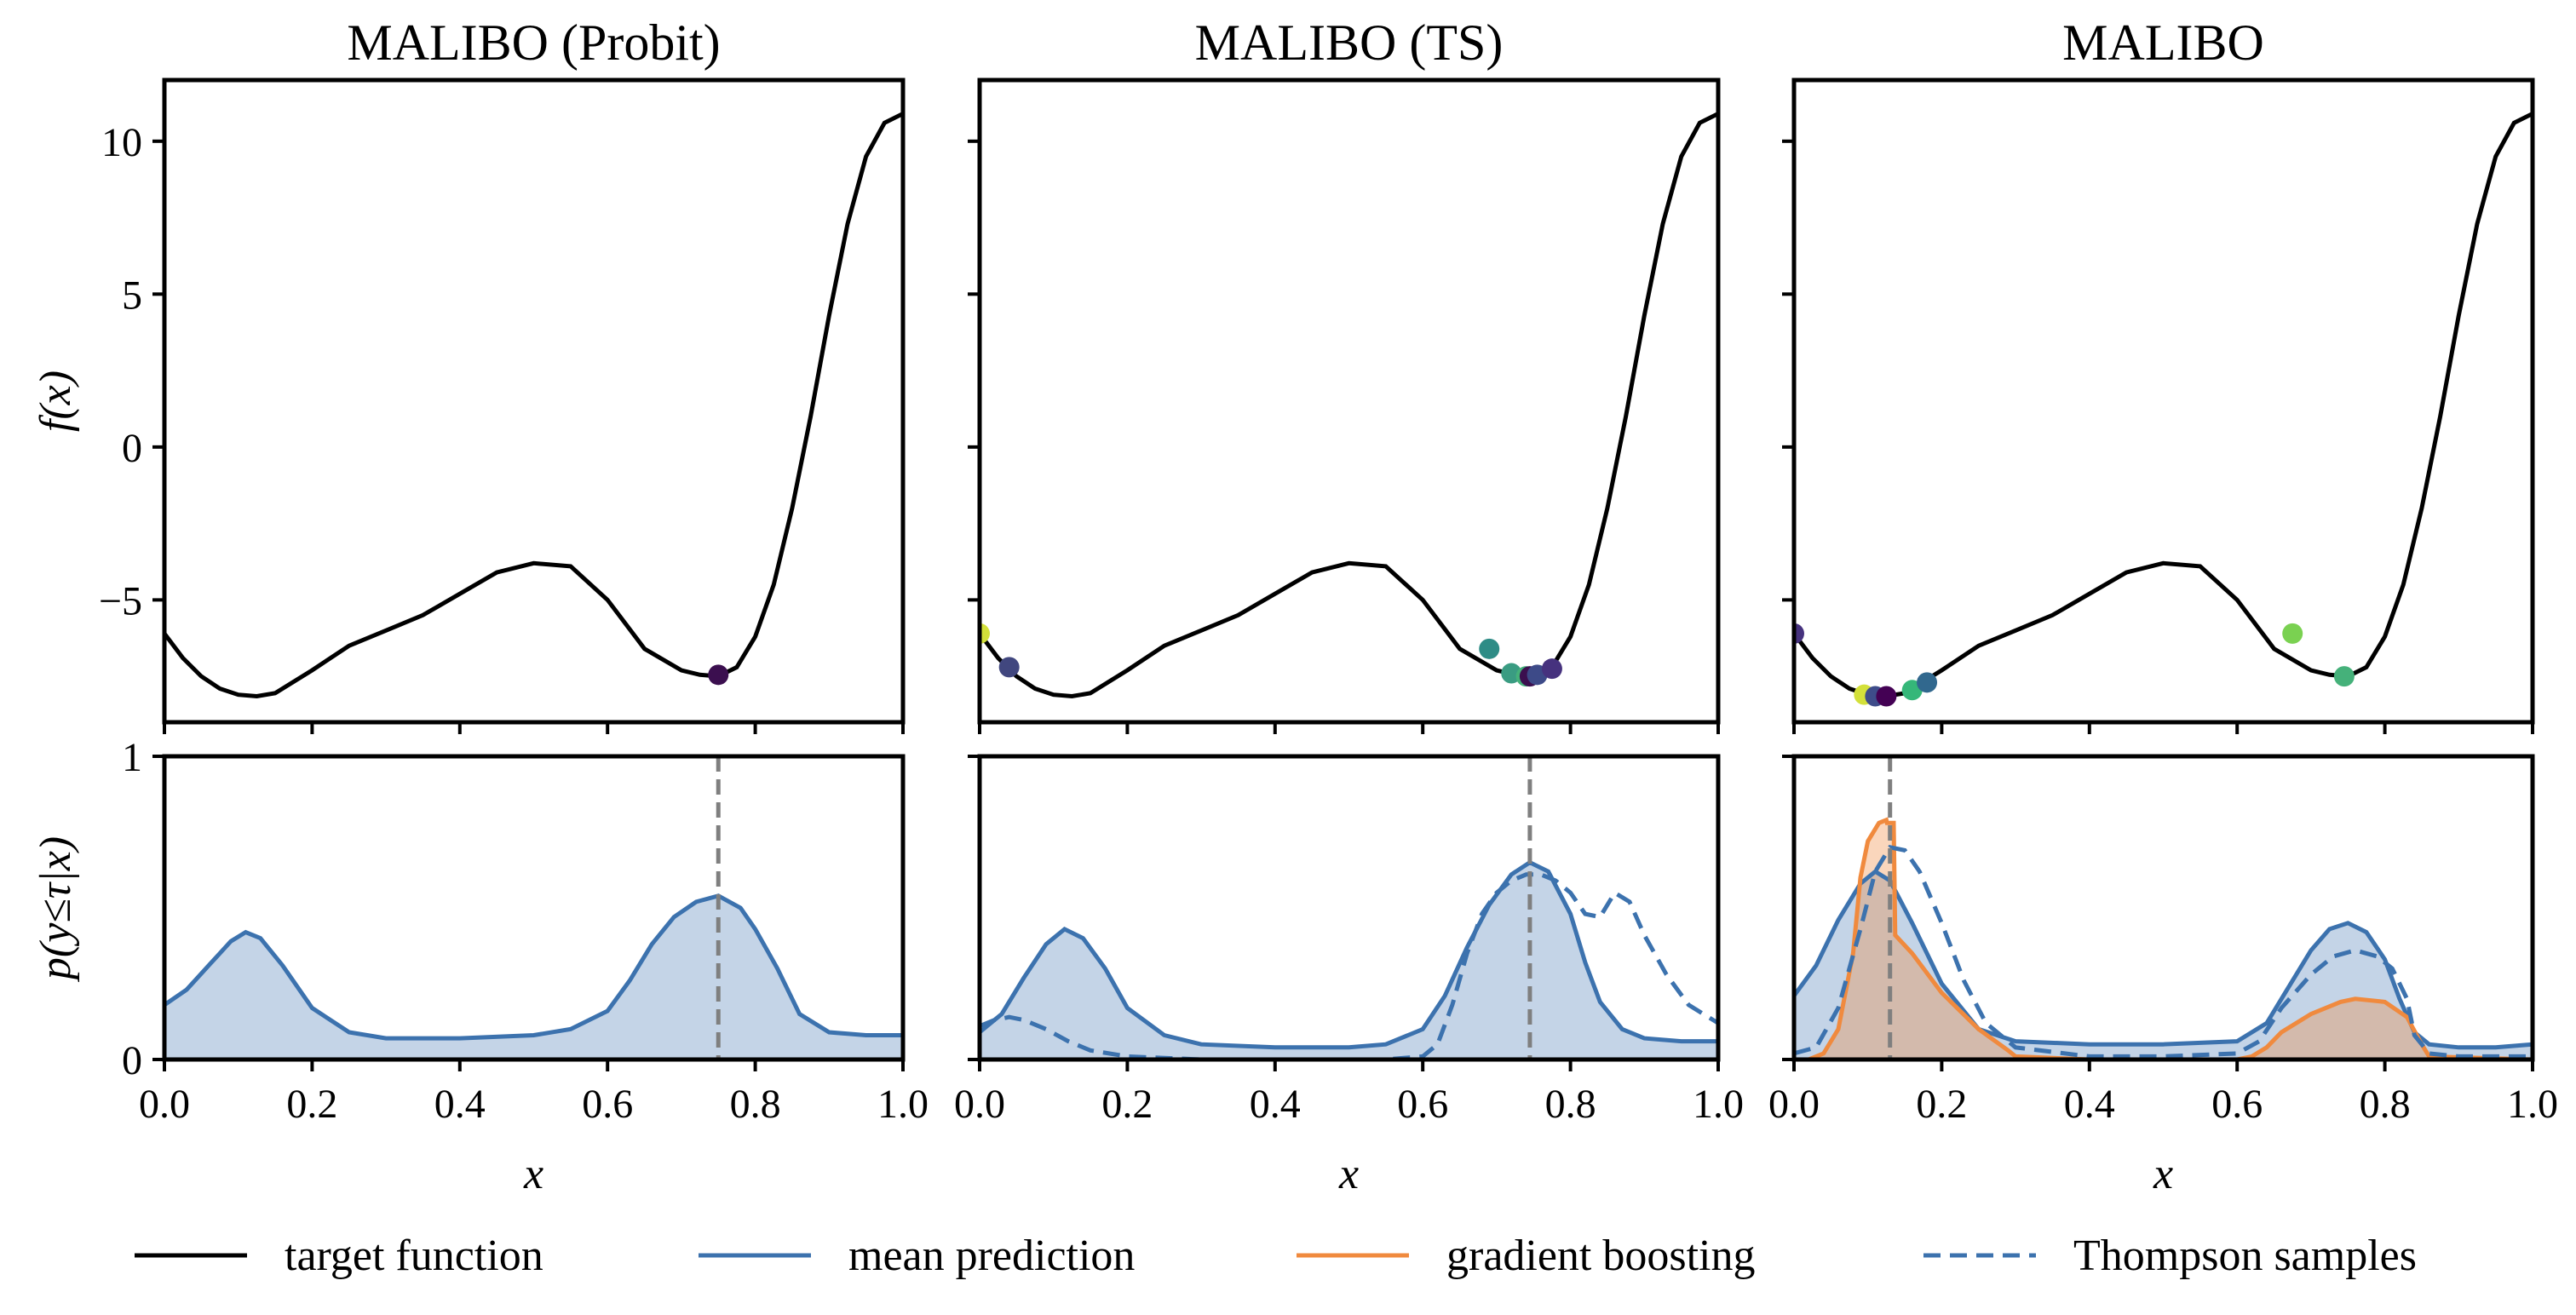 The height and width of the screenshot is (1315, 2576). Describe the element at coordinates (534, 405) in the screenshot. I see `panel-1-target-function-line` at that location.